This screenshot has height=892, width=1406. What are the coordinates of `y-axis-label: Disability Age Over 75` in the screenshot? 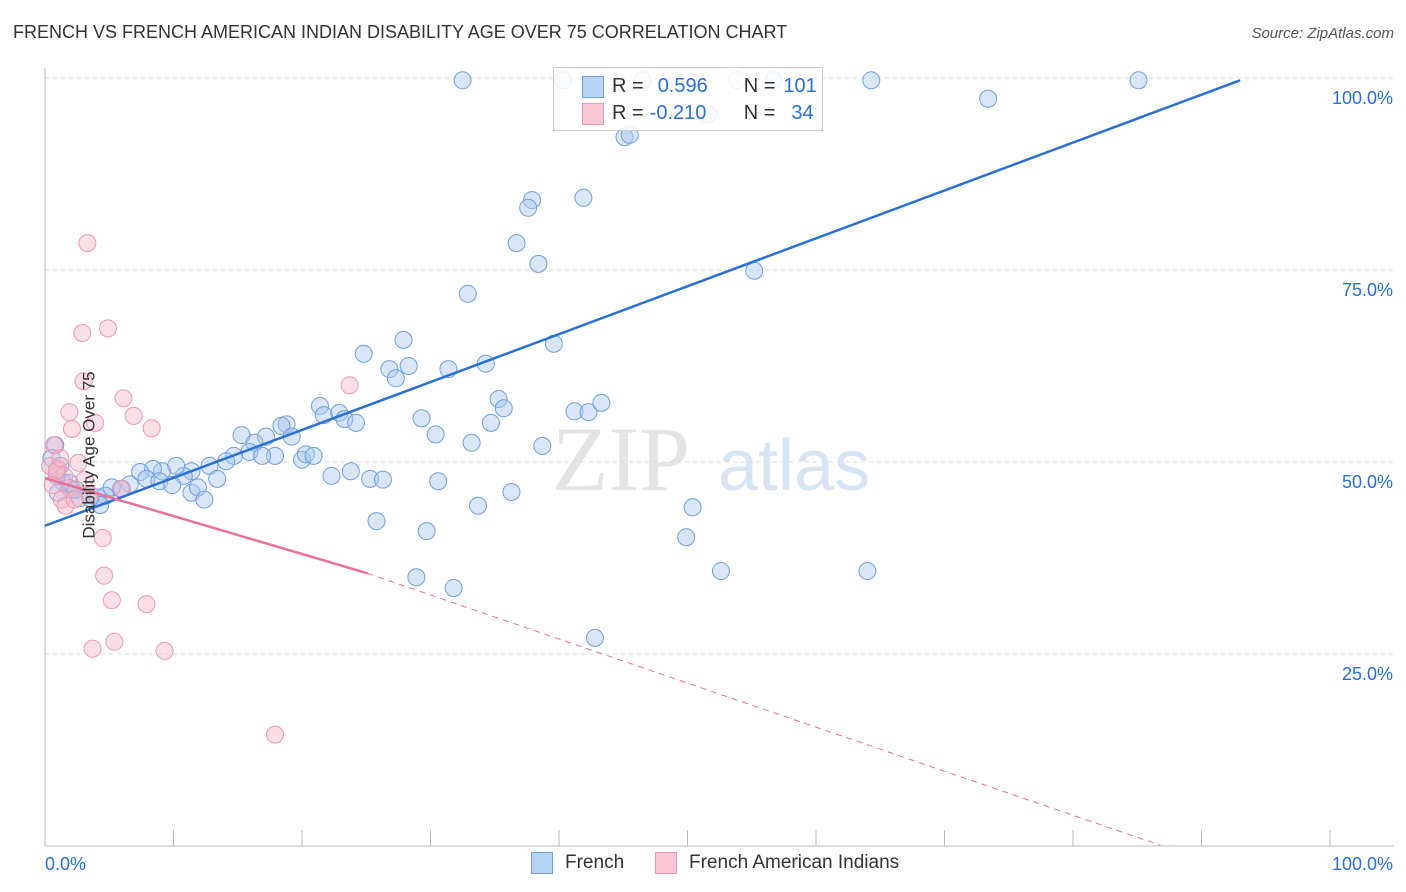 It's located at (89, 455).